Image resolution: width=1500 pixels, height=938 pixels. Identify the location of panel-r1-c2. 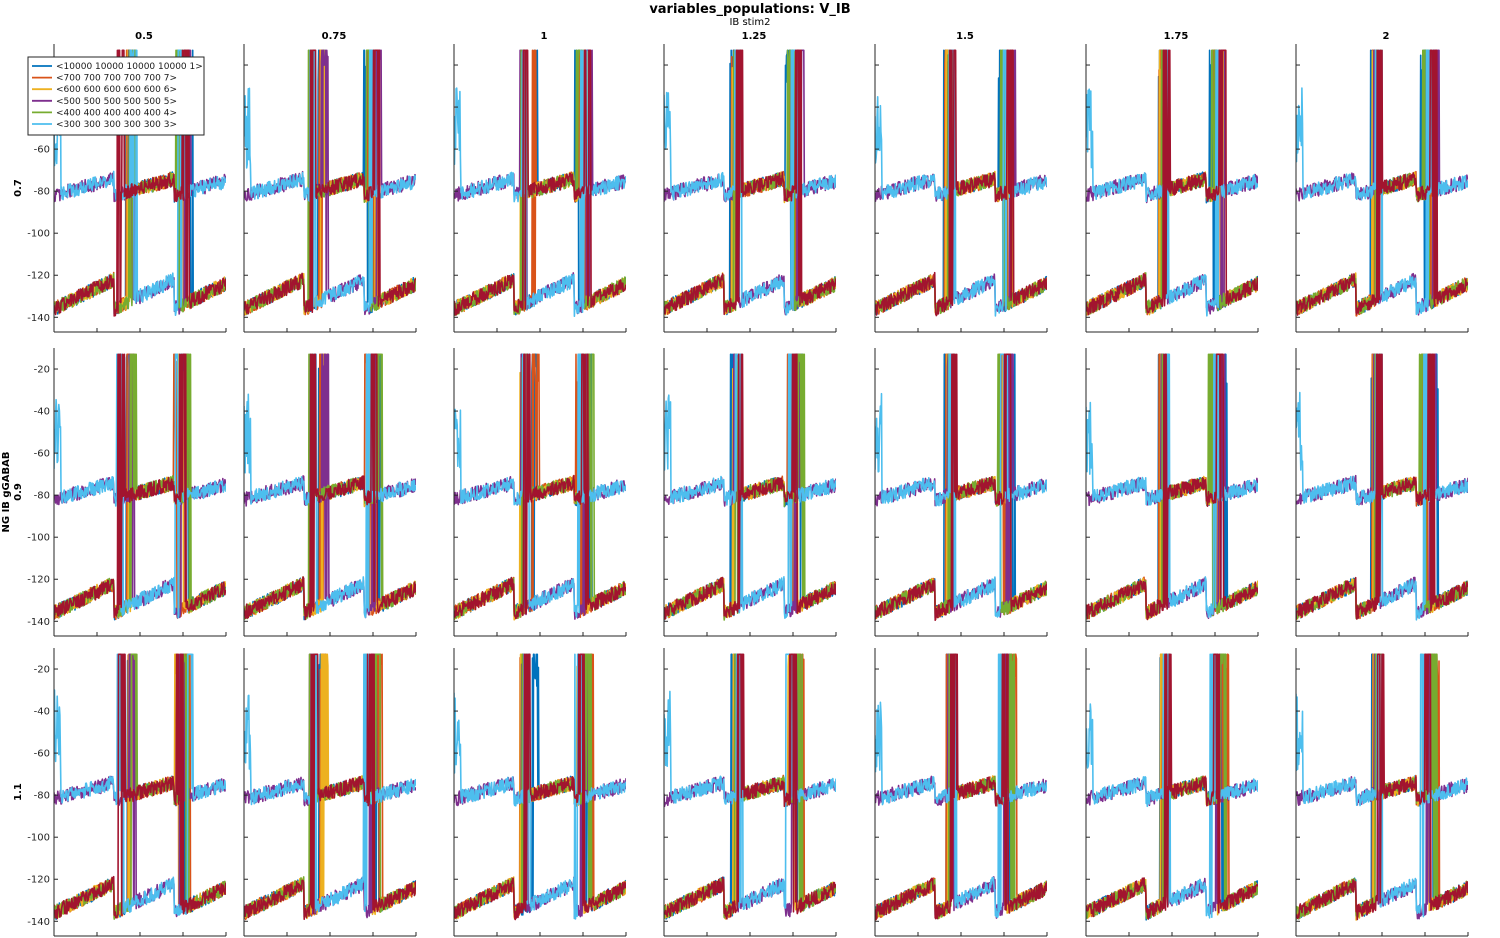
(540, 492).